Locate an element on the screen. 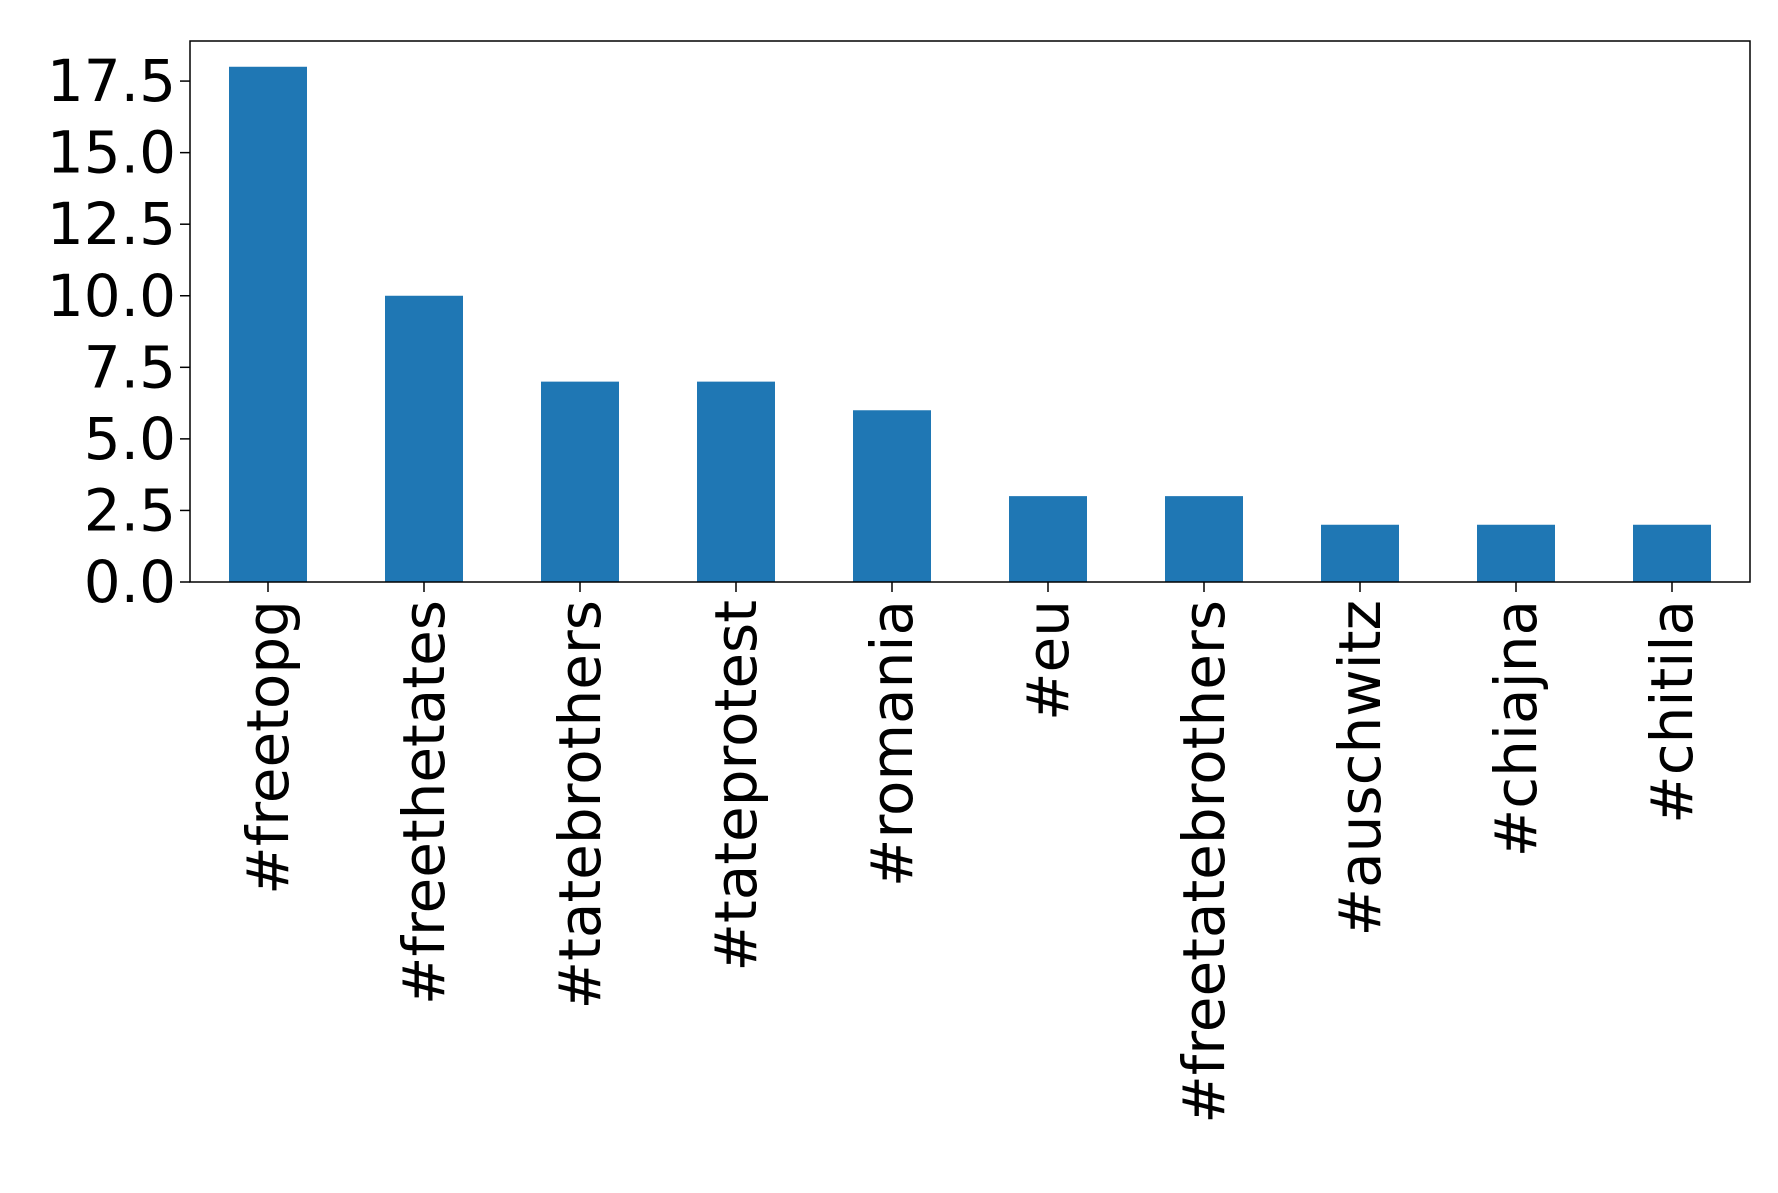 This screenshot has height=1193, width=1778. bar-tateprotest is located at coordinates (736, 481).